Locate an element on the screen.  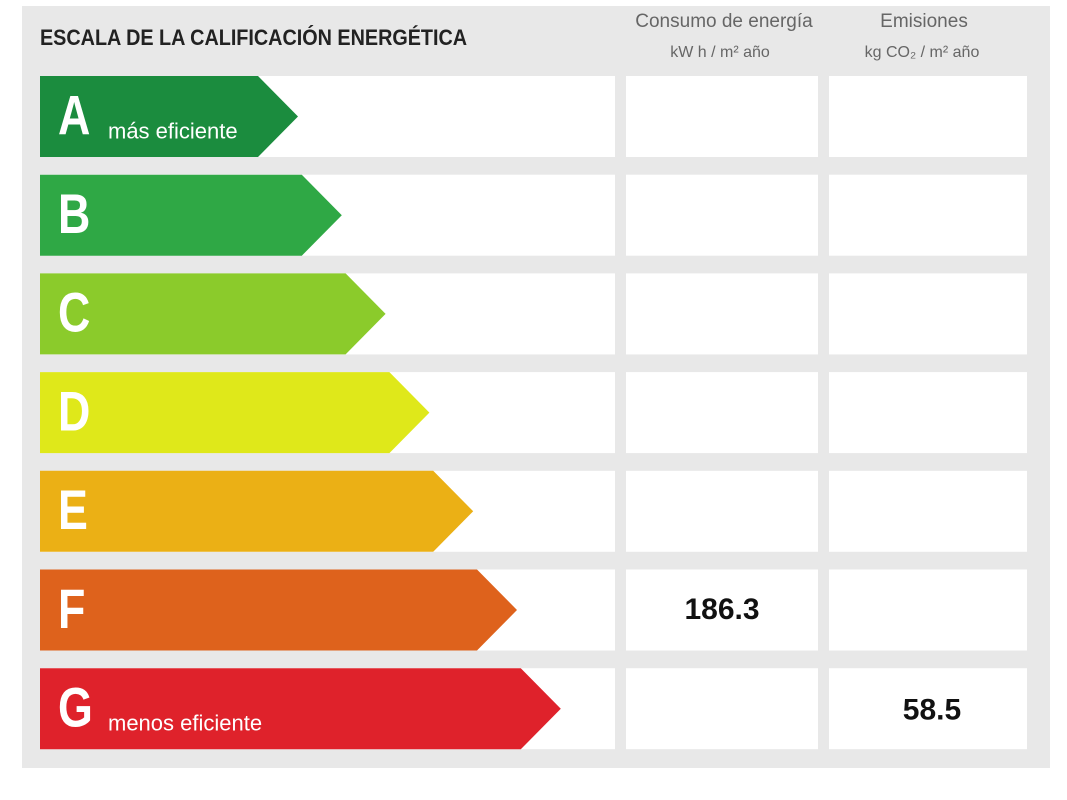
column-header: Emisiones is located at coordinates (924, 21).